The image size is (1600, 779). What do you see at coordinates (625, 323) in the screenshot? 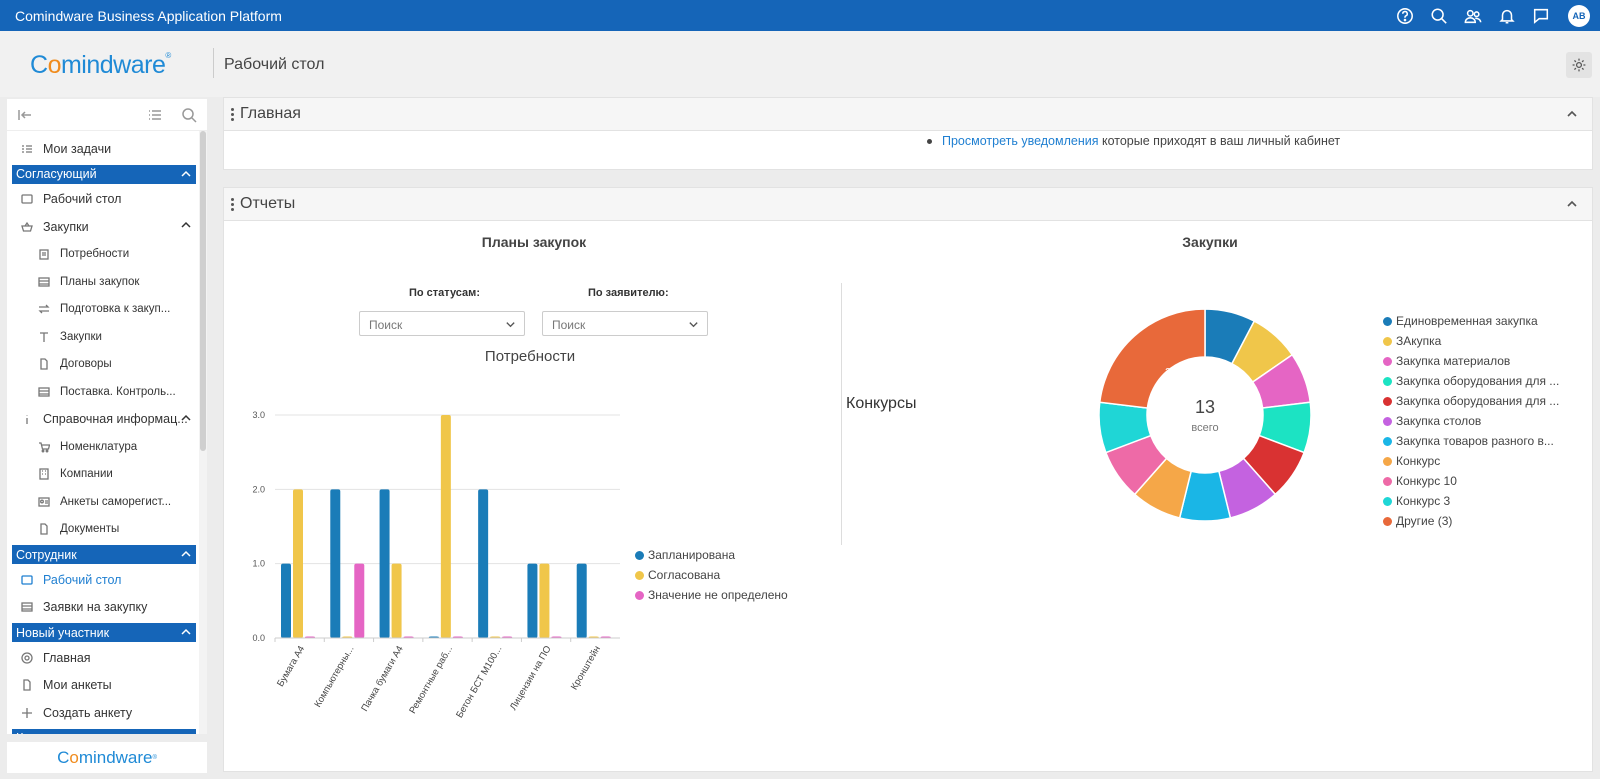
I see `applicant-filter-select: Поиск` at bounding box center [625, 323].